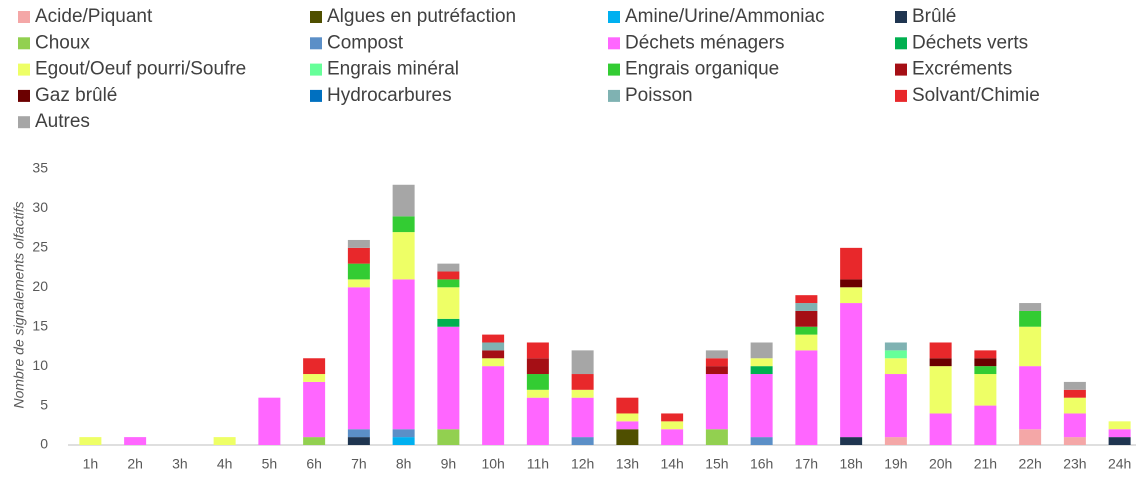 This screenshot has height=485, width=1137. Describe the element at coordinates (76, 95) in the screenshot. I see `legend-label: Gaz brûlé` at that location.